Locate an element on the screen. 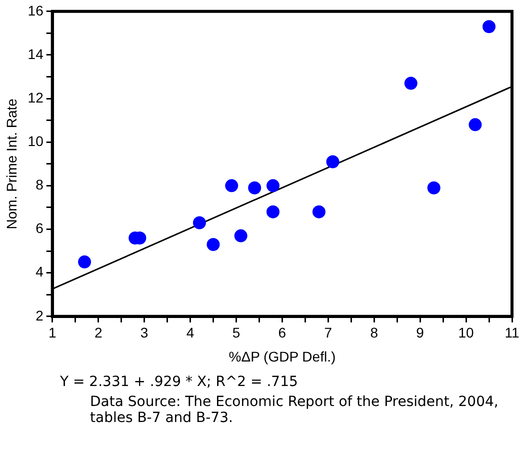 This screenshot has height=460, width=526. x-tick-label: 4 is located at coordinates (190, 332).